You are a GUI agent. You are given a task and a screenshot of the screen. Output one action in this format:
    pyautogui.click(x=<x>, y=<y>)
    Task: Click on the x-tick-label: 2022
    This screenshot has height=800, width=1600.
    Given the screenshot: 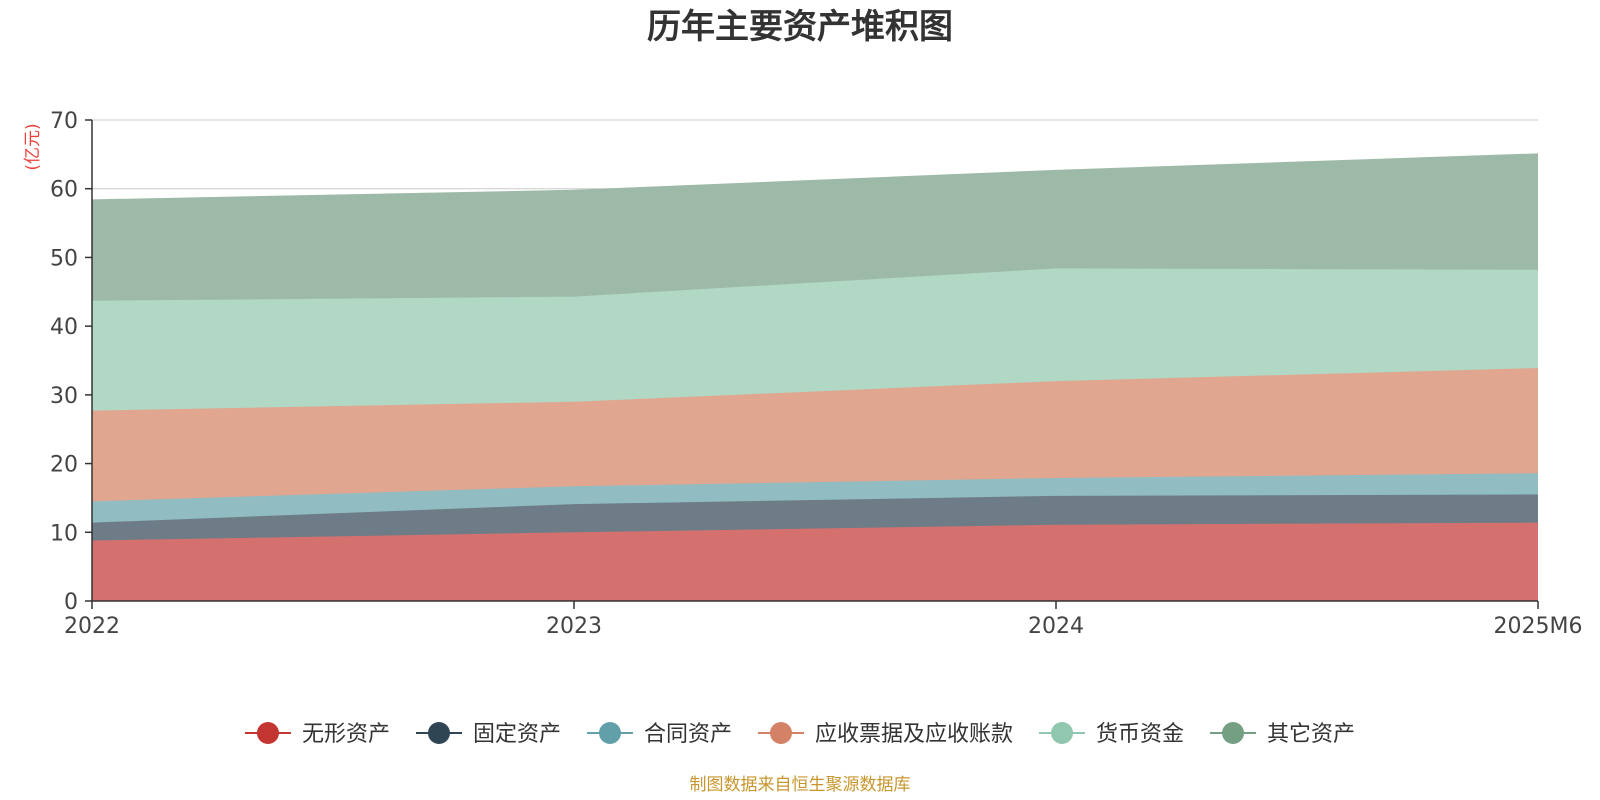 What is the action you would take?
    pyautogui.click(x=92, y=626)
    